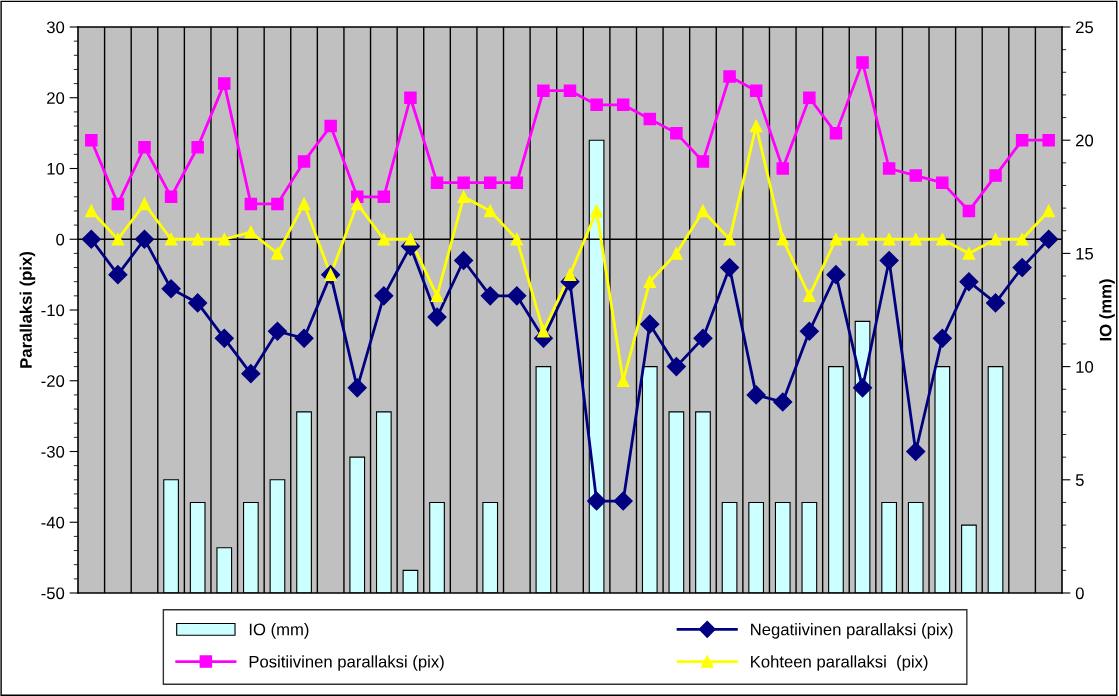  I want to click on y-tick-label: 10, so click(56, 168).